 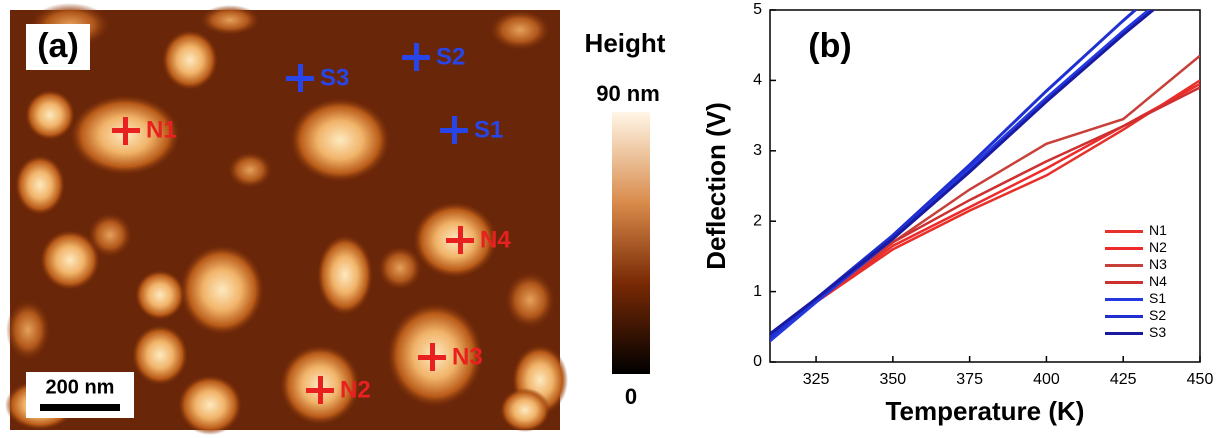 What do you see at coordinates (757, 291) in the screenshot?
I see `y-tick-label: 1` at bounding box center [757, 291].